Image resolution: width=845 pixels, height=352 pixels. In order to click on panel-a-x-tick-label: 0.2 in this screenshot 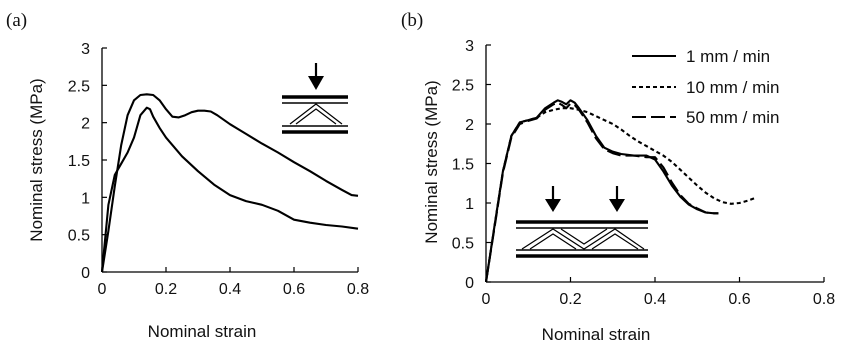, I will do `click(166, 289)`.